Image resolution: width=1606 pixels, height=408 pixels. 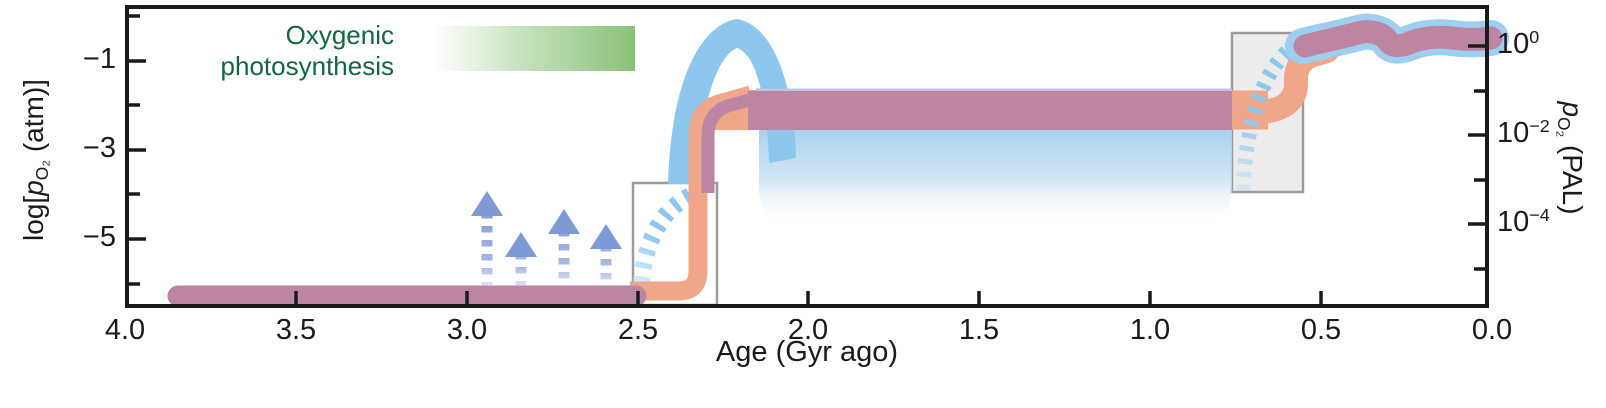 What do you see at coordinates (1150, 330) in the screenshot?
I see `x-tick-label: 1.0` at bounding box center [1150, 330].